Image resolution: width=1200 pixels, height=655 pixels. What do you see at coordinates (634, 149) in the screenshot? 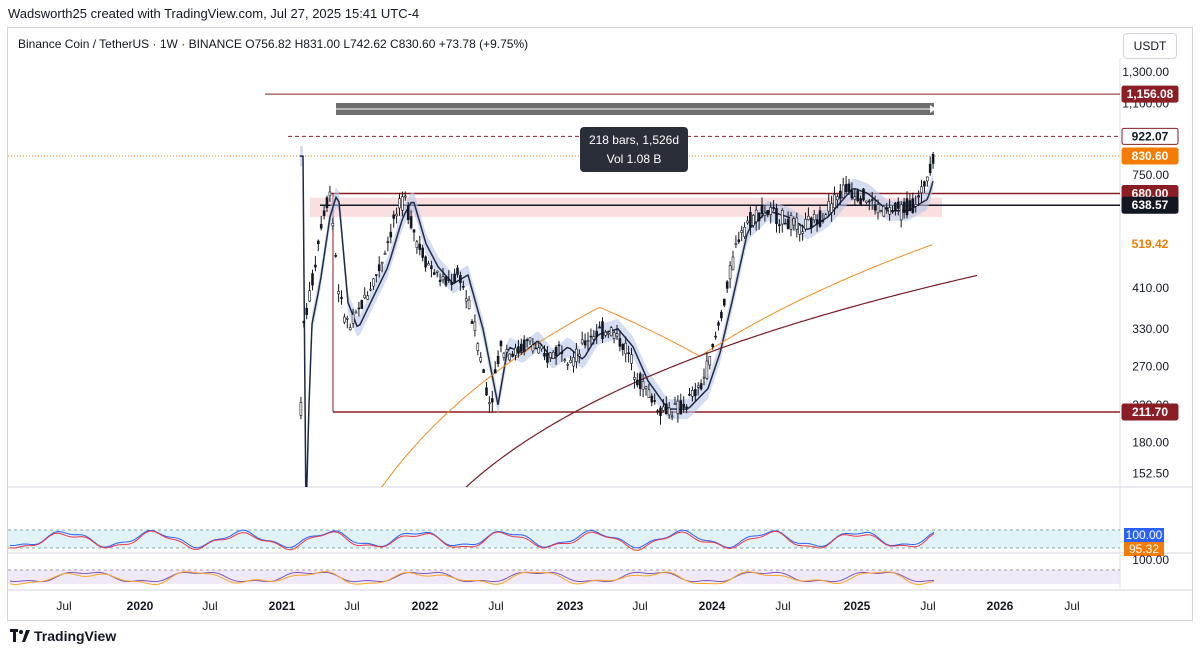
I see `measure-tooltip` at bounding box center [634, 149].